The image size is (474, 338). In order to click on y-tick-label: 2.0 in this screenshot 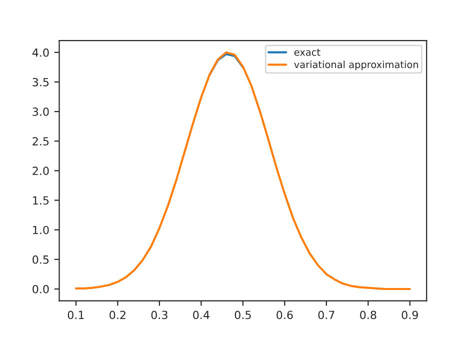, I will do `click(40, 171)`.